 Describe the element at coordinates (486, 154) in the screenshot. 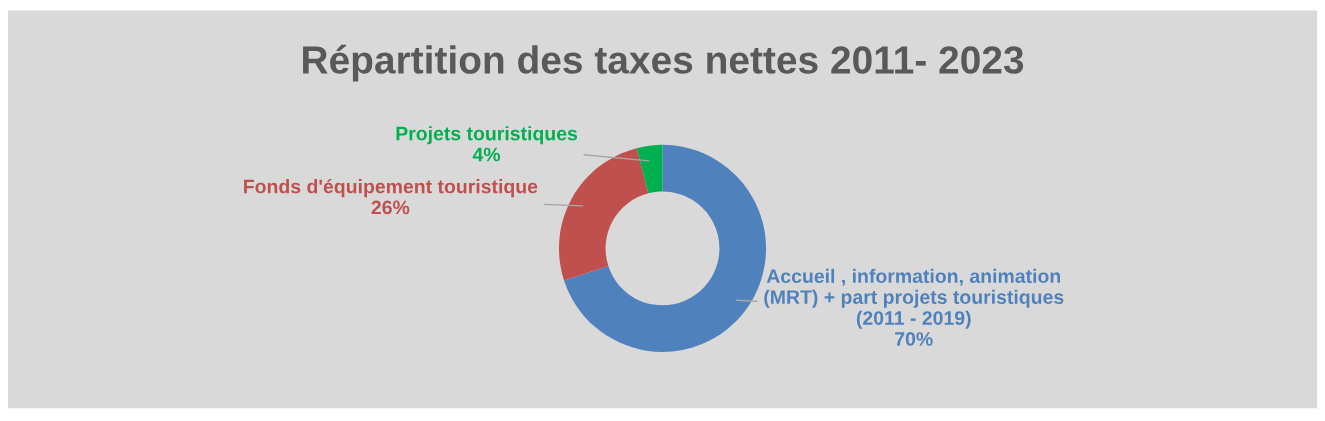

I see `data-label: 4%` at that location.